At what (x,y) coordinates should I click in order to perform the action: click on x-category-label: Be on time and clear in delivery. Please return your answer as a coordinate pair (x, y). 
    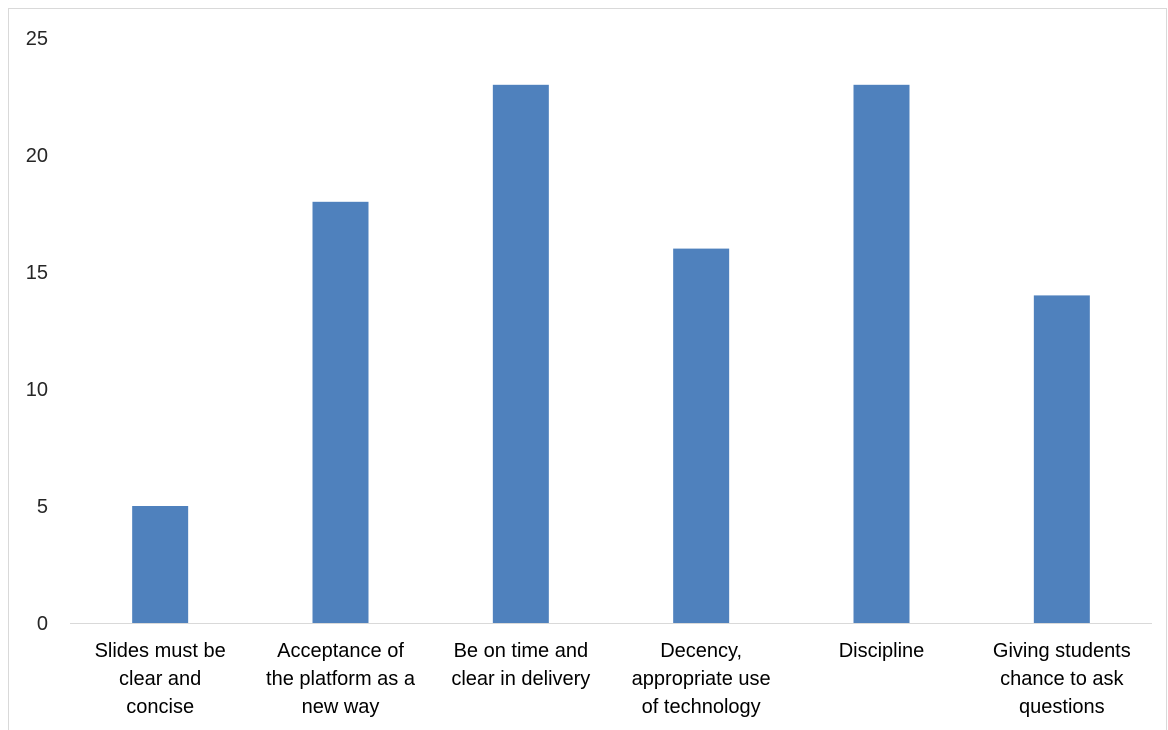
    Looking at the image, I should click on (520, 665).